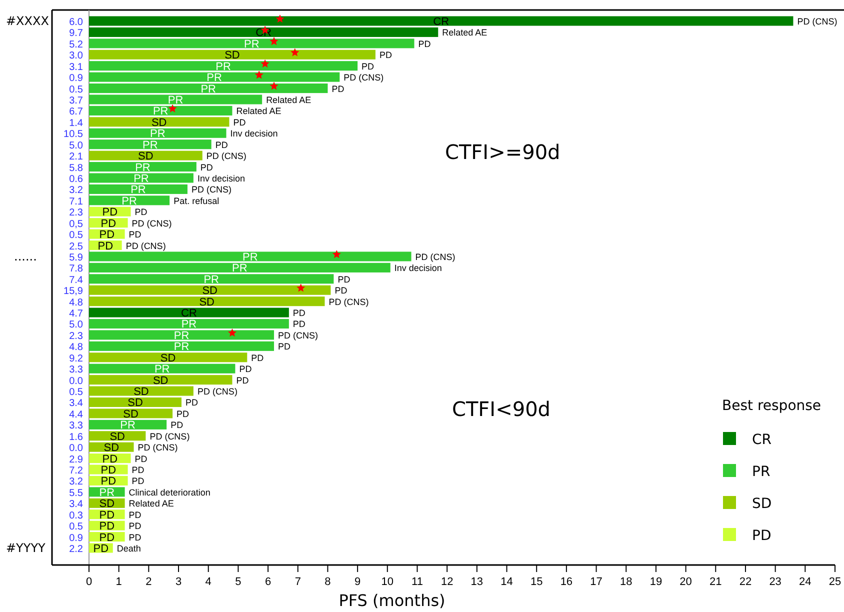 The width and height of the screenshot is (844, 612). I want to click on text: #XXXX, so click(27, 21).